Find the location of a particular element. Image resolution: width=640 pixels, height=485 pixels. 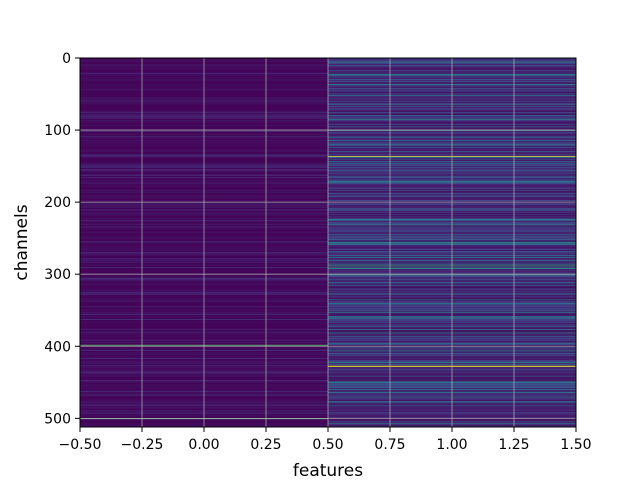

x-tick-label: 0.75 is located at coordinates (389, 445).